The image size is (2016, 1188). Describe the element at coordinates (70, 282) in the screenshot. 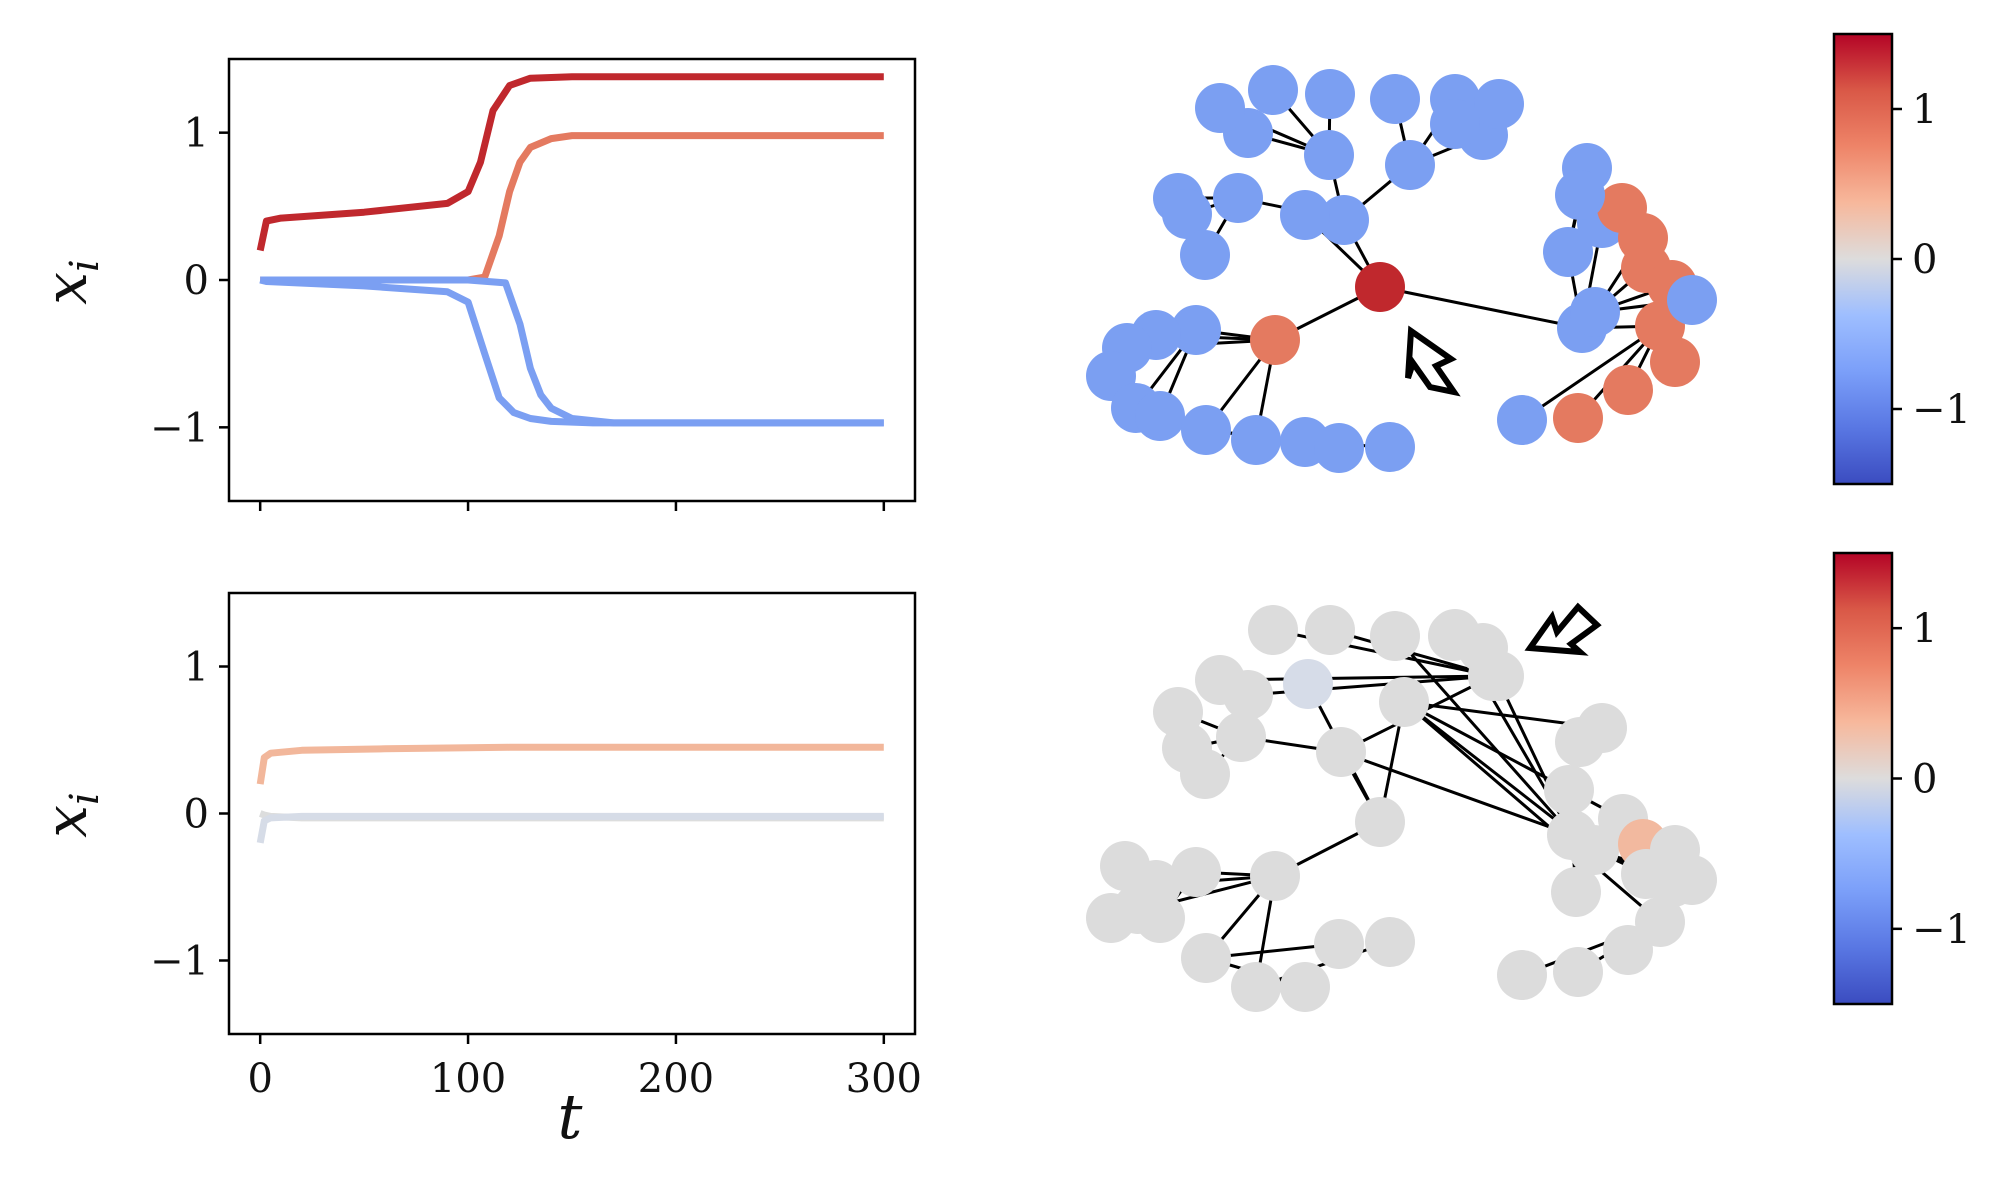

I see `top-y-axis-label: xi` at that location.